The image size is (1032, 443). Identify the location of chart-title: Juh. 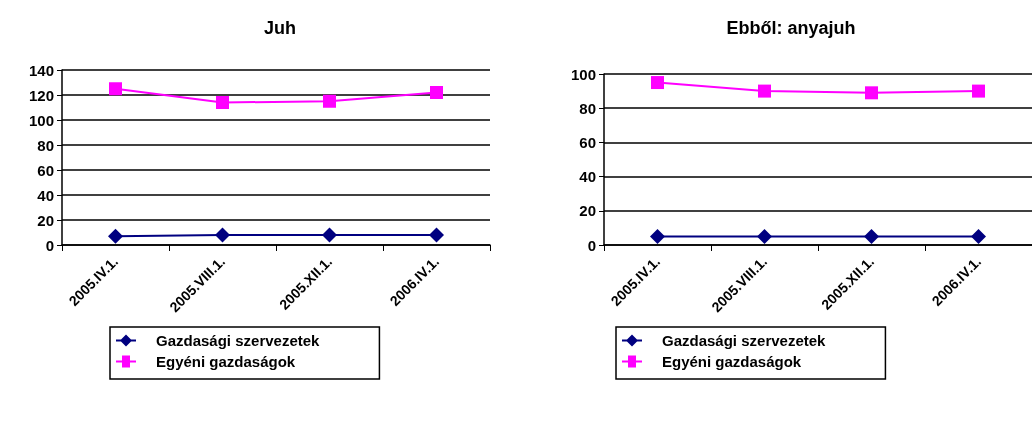
(280, 28).